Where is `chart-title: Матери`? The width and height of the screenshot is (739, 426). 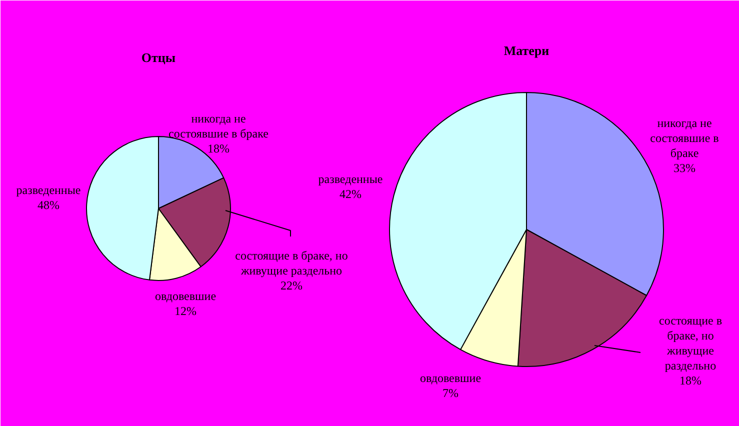
chart-title: Матери is located at coordinates (527, 50).